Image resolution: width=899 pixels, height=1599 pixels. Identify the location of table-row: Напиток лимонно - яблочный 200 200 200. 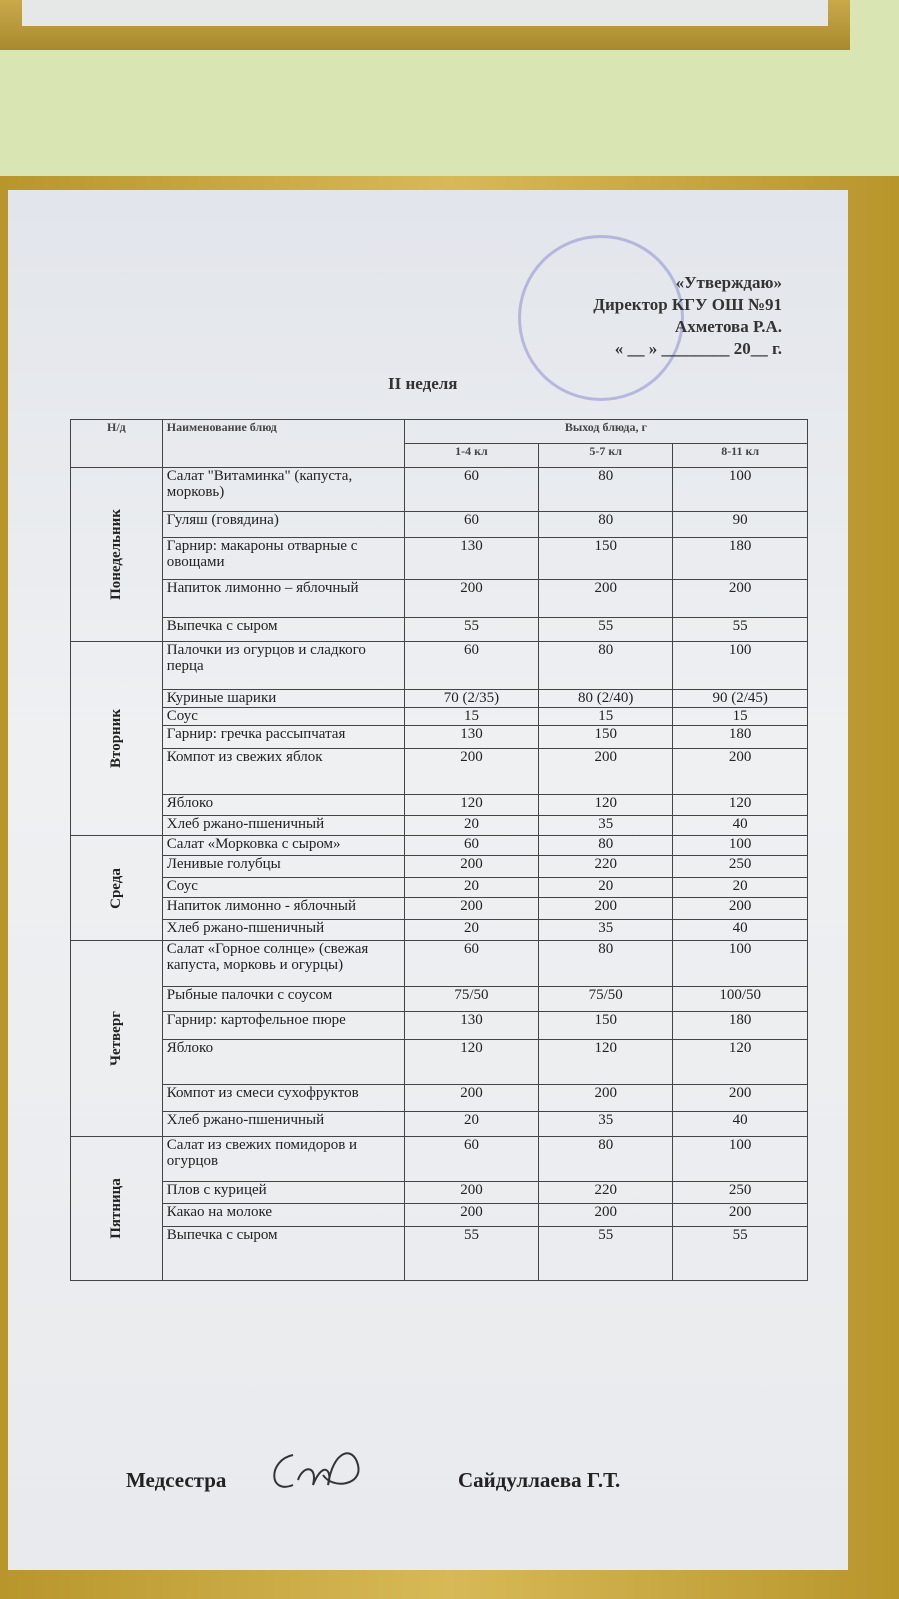
(439, 908).